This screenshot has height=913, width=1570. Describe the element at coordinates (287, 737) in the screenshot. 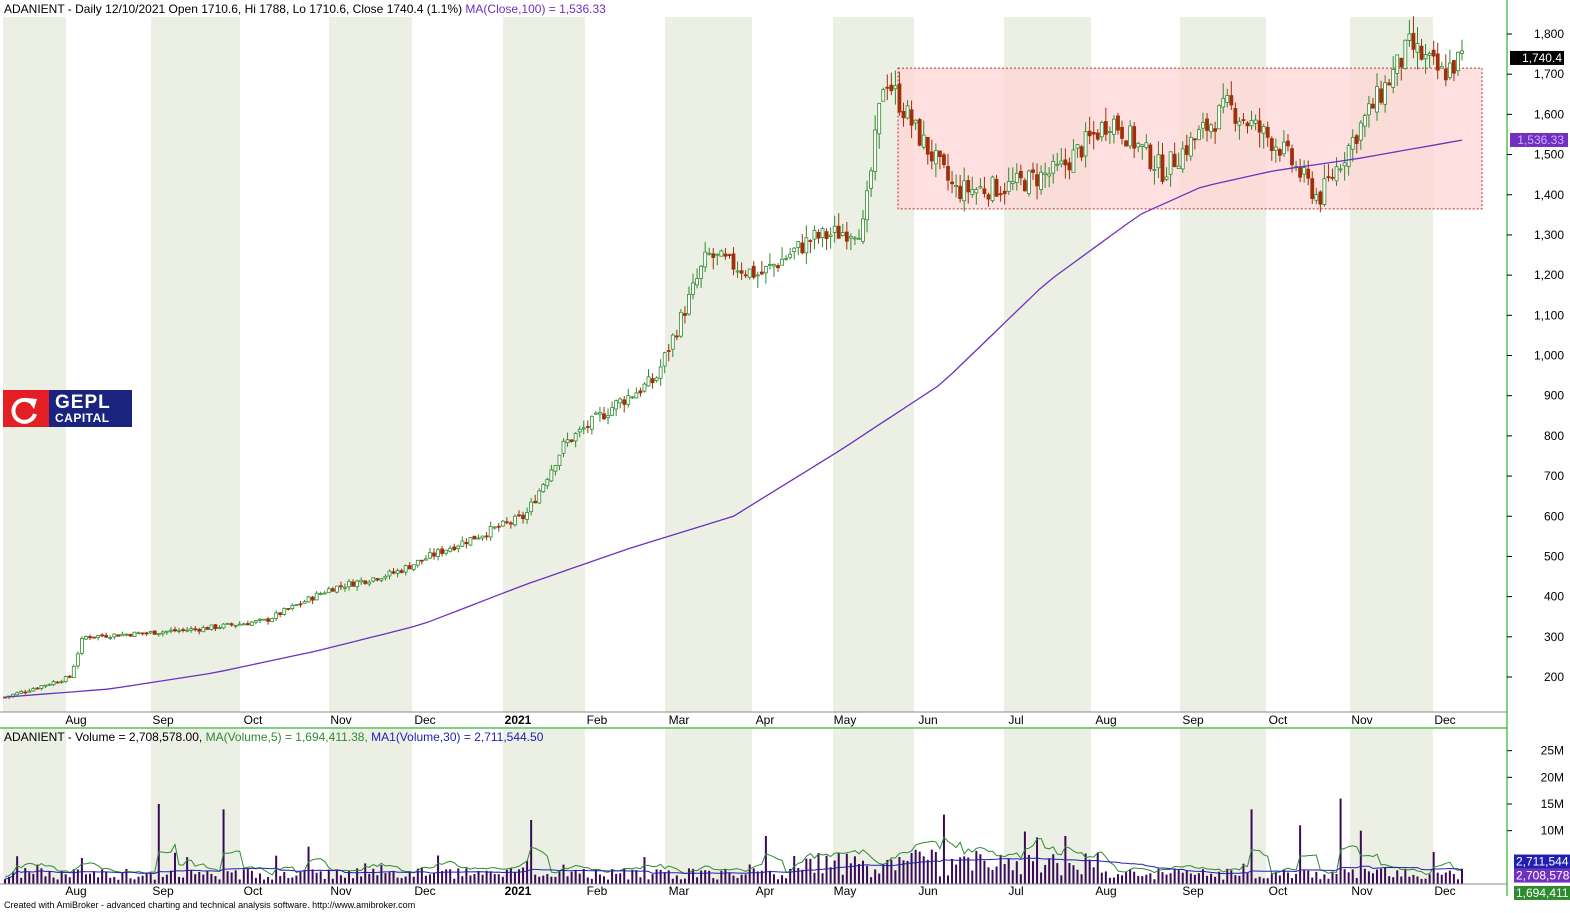

I see `volume-header-ma5: MA(Volume,5) = 1,694,411.38,` at that location.